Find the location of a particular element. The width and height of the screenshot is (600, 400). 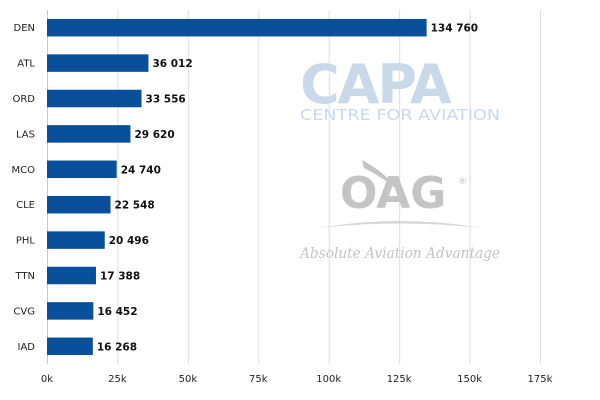

x-tick-label: 75k is located at coordinates (258, 379).